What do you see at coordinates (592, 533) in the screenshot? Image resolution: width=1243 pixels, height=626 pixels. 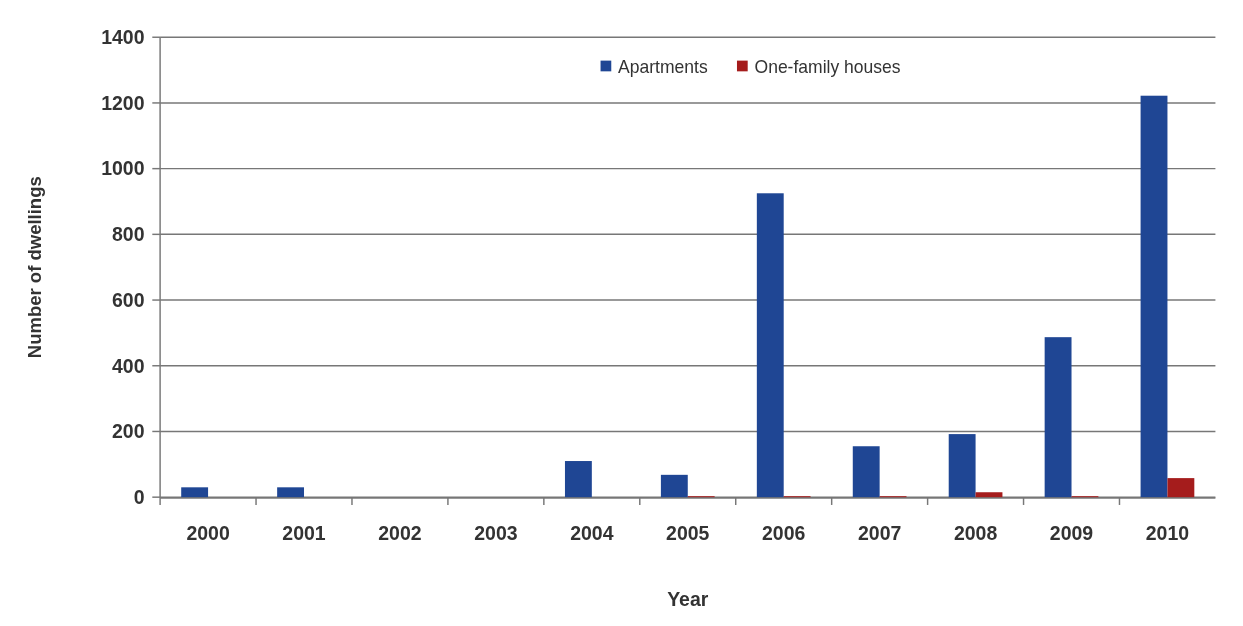 I see `x-tick-label: 2004` at bounding box center [592, 533].